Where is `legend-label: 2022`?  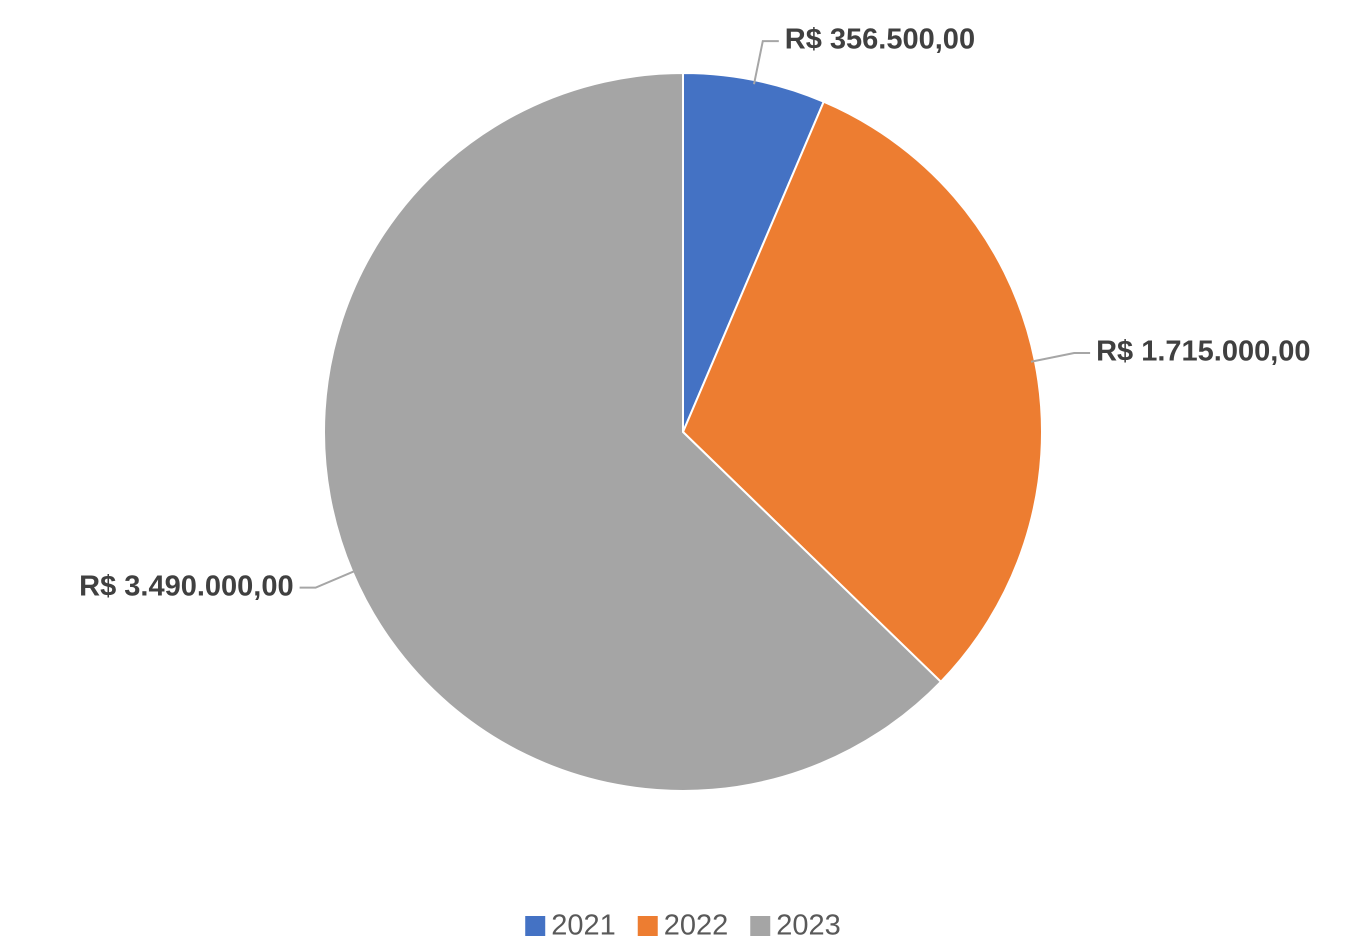 legend-label: 2022 is located at coordinates (696, 925).